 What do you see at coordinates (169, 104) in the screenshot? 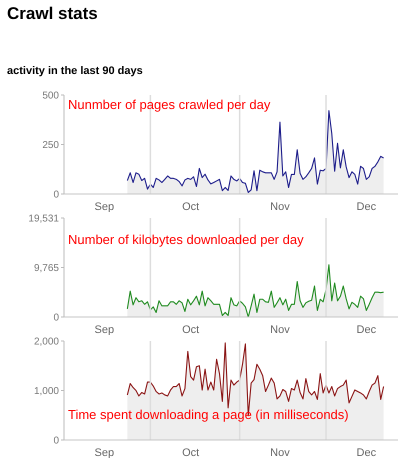
I see `annotation: Nunmber of pages crawled per day` at bounding box center [169, 104].